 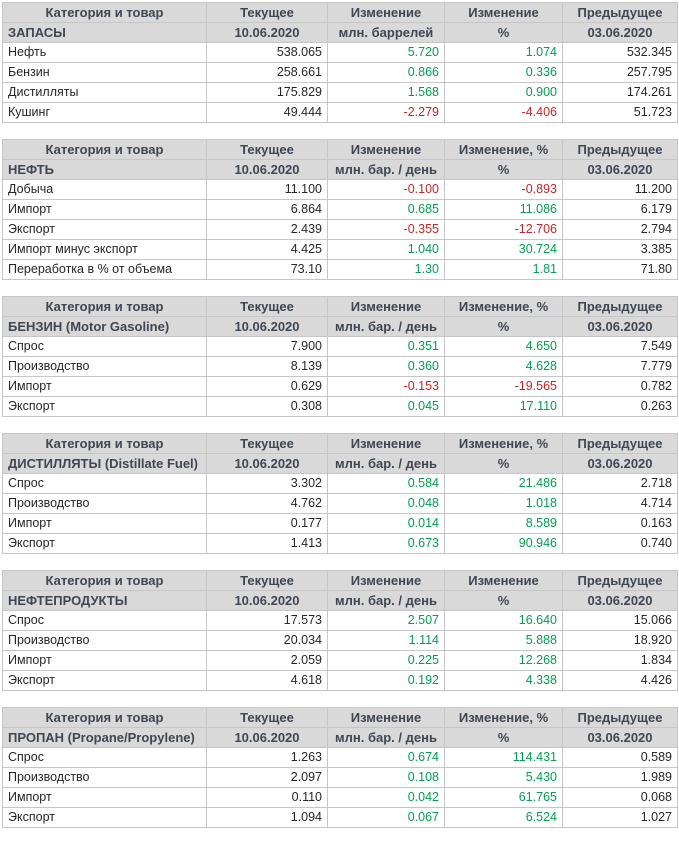 What do you see at coordinates (386, 523) in the screenshot?
I see `change-value: 0.014` at bounding box center [386, 523].